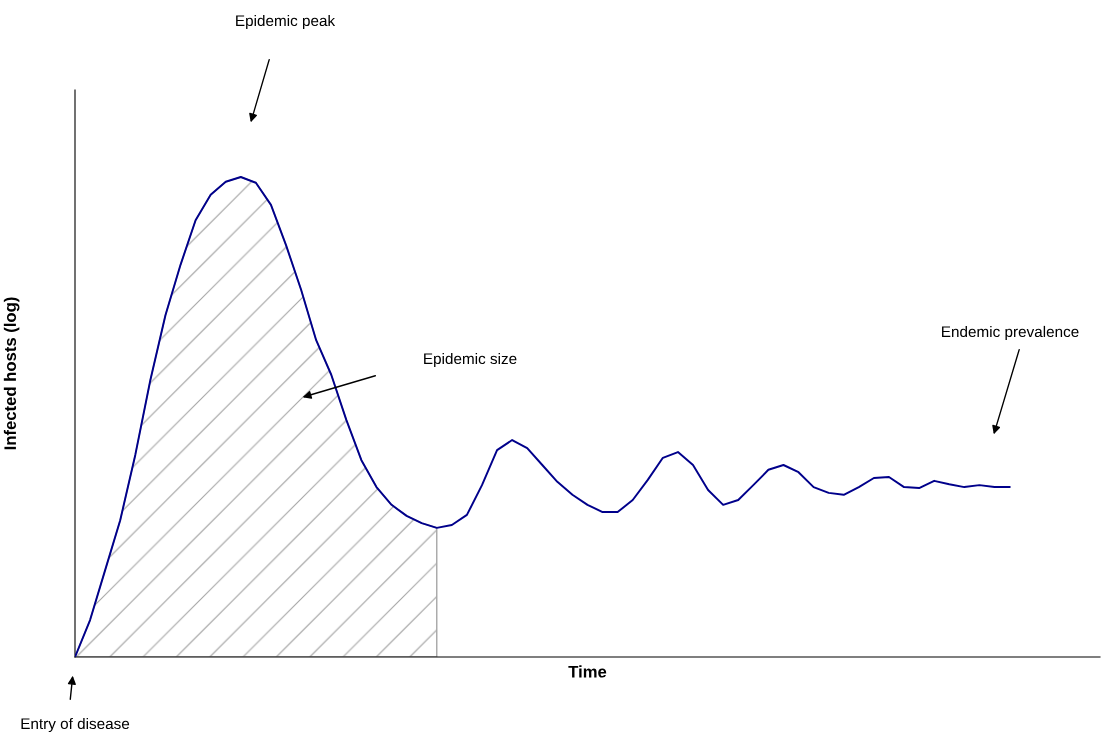  Describe the element at coordinates (1010, 333) in the screenshot. I see `annotation: Endemic prevalence` at that location.